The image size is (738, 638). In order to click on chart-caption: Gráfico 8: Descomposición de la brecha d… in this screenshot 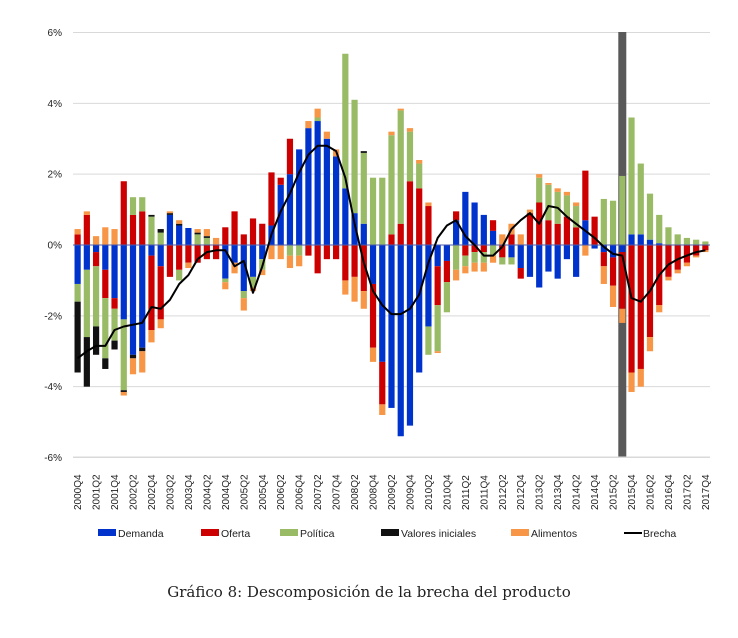, I will do `click(369, 592)`.